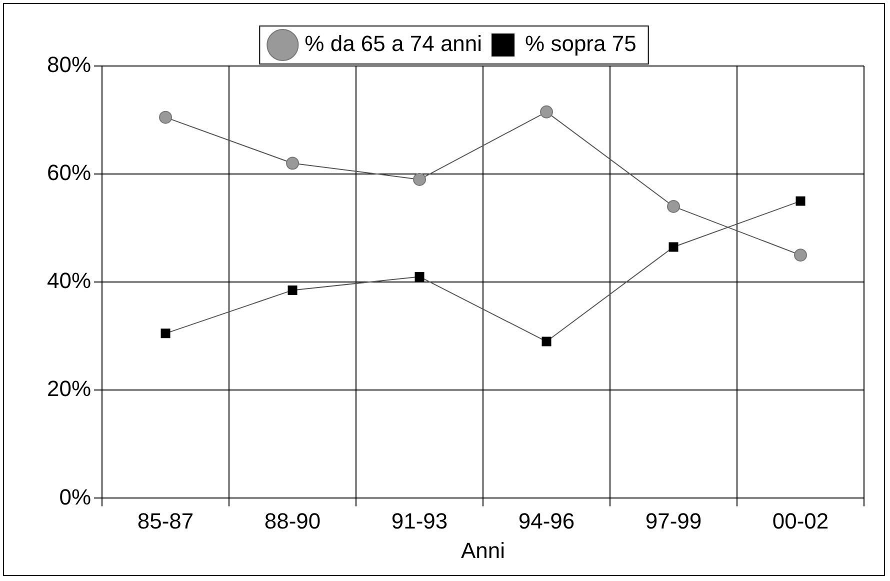 The height and width of the screenshot is (581, 890). I want to click on legend-label: % sopra 75, so click(580, 43).